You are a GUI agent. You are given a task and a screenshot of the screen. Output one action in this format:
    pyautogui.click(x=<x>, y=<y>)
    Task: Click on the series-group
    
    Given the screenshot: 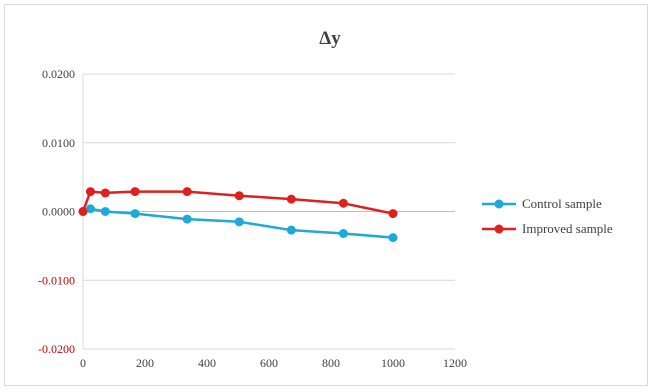 What is the action you would take?
    pyautogui.click(x=238, y=215)
    